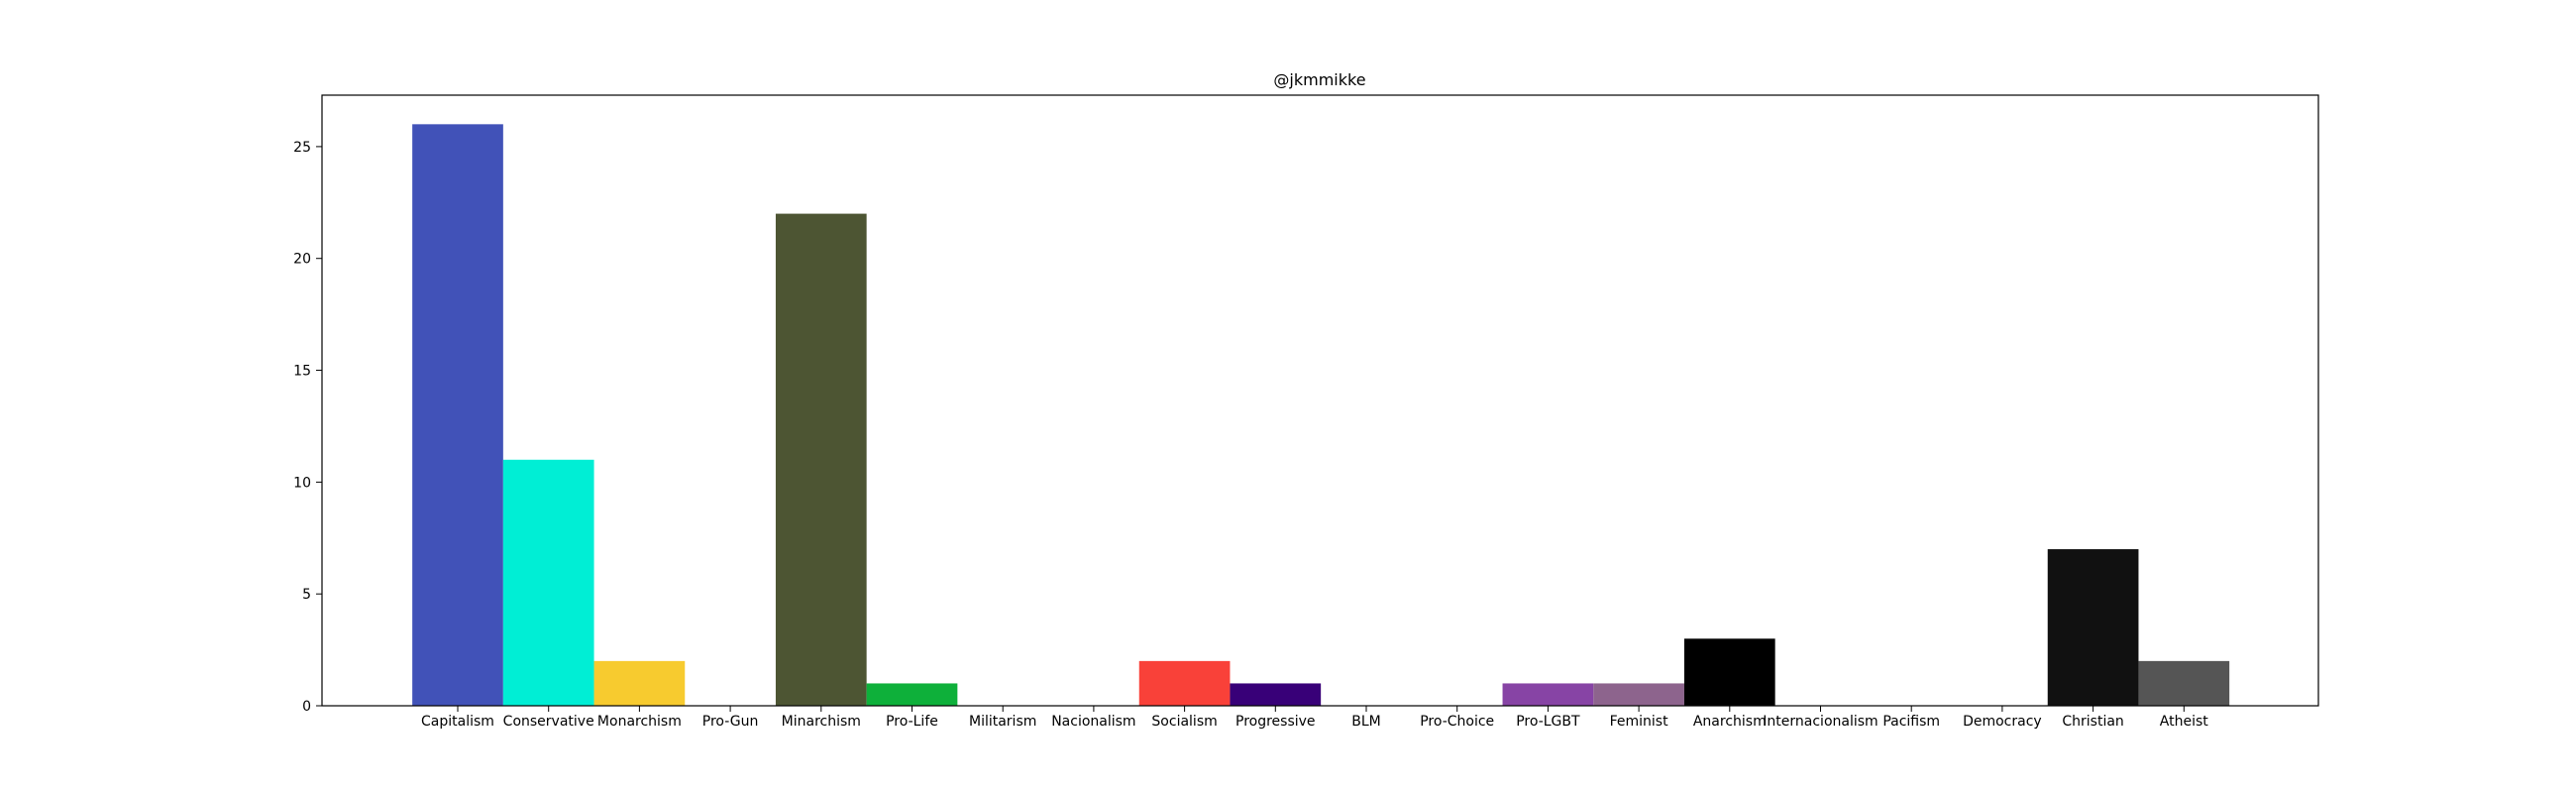  I want to click on bar-monarchism, so click(639, 683).